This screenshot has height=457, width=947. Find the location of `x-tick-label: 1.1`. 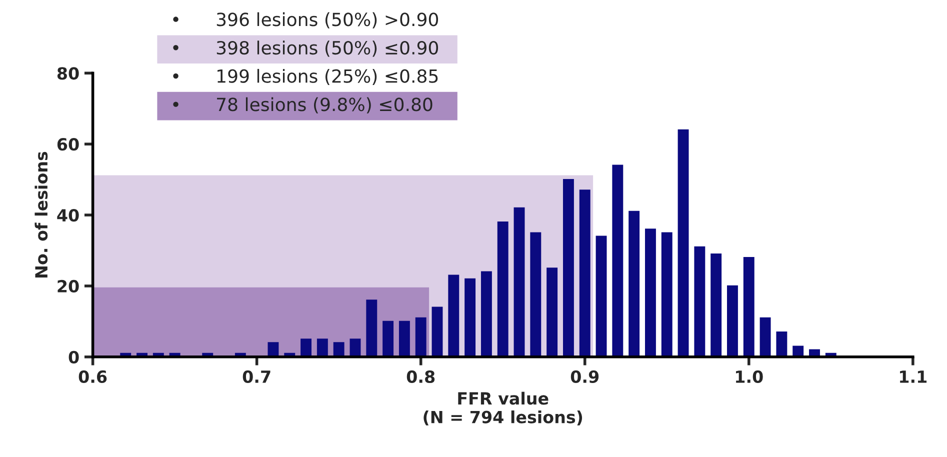

x-tick-label: 1.1 is located at coordinates (913, 376).